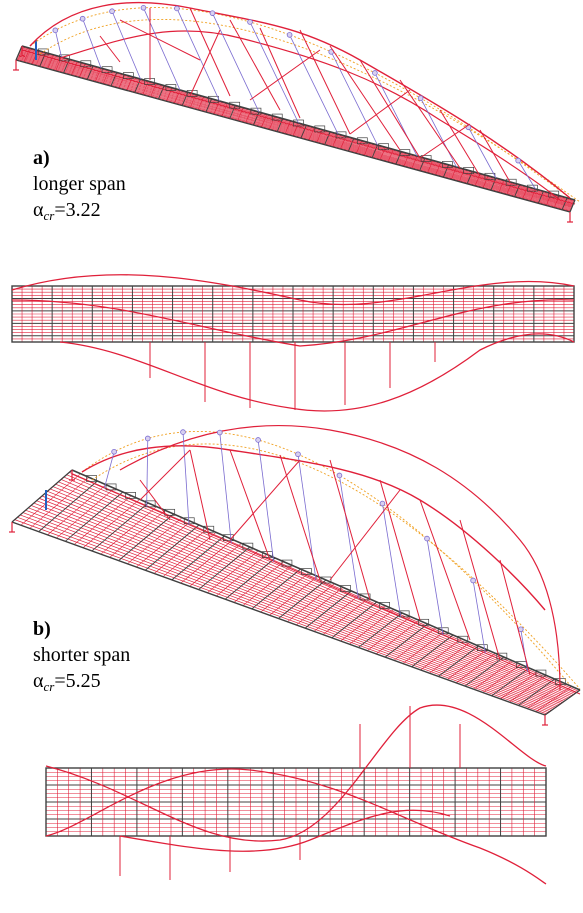 The height and width of the screenshot is (913, 583). What do you see at coordinates (77, 210) in the screenshot?
I see `alpha-value: =3.22` at bounding box center [77, 210].